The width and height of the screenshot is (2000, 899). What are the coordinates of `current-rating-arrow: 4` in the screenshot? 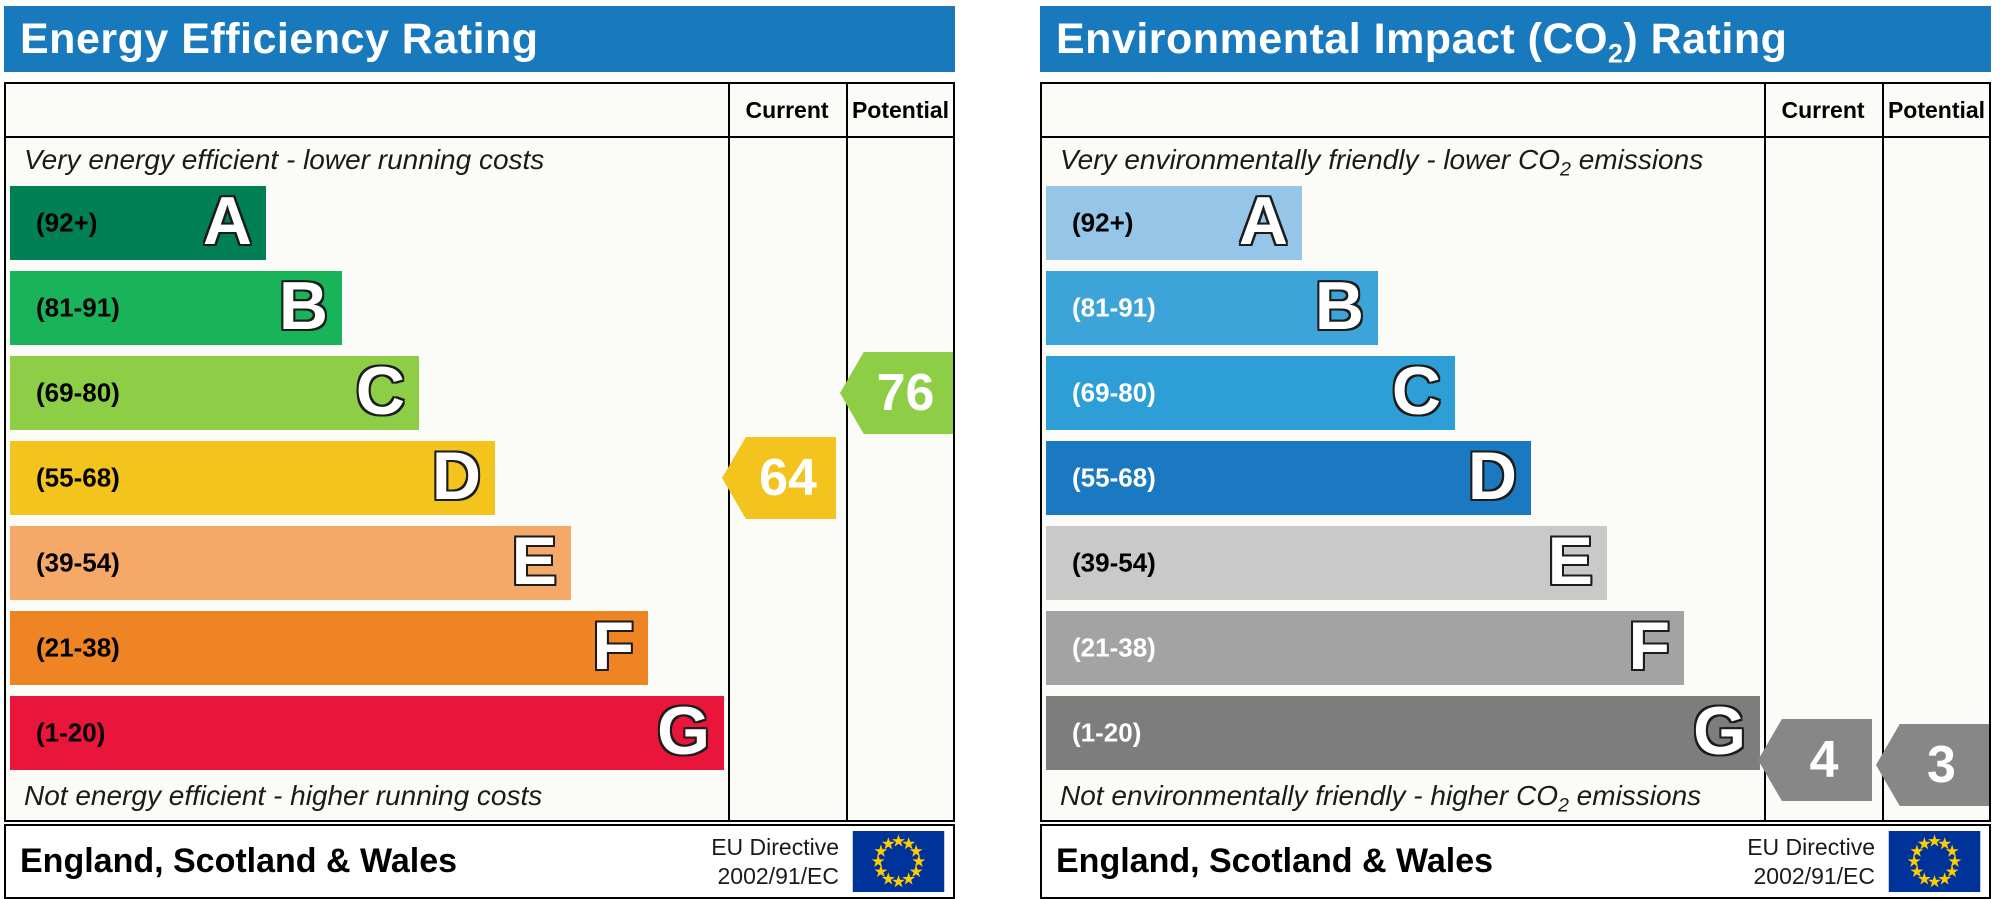 It's located at (1815, 760).